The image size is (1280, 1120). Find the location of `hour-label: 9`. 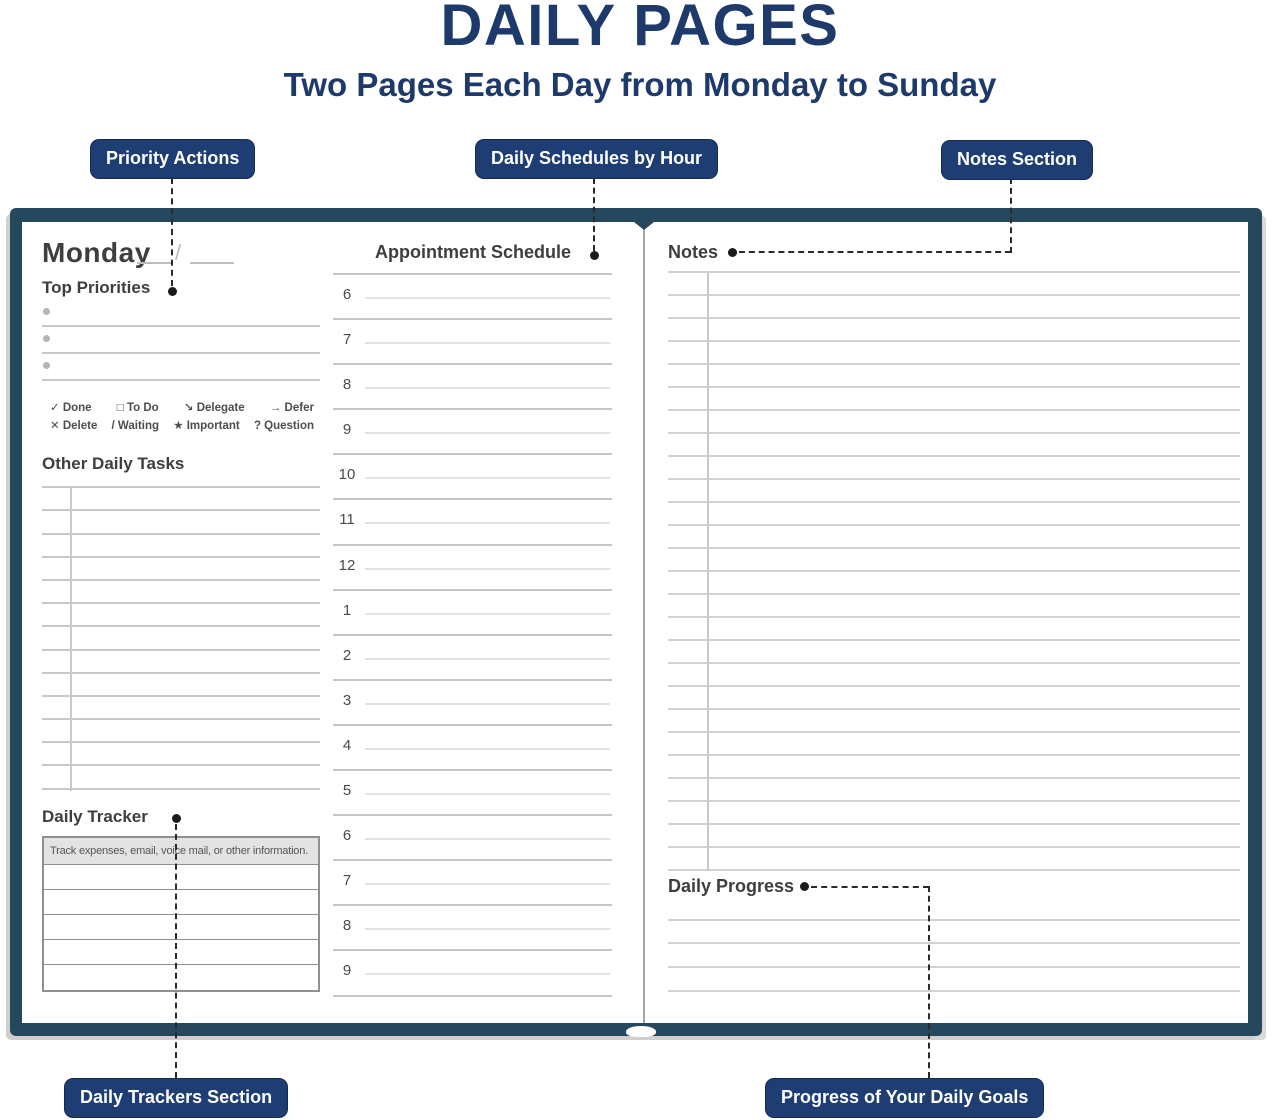

hour-label: 9 is located at coordinates (347, 971).